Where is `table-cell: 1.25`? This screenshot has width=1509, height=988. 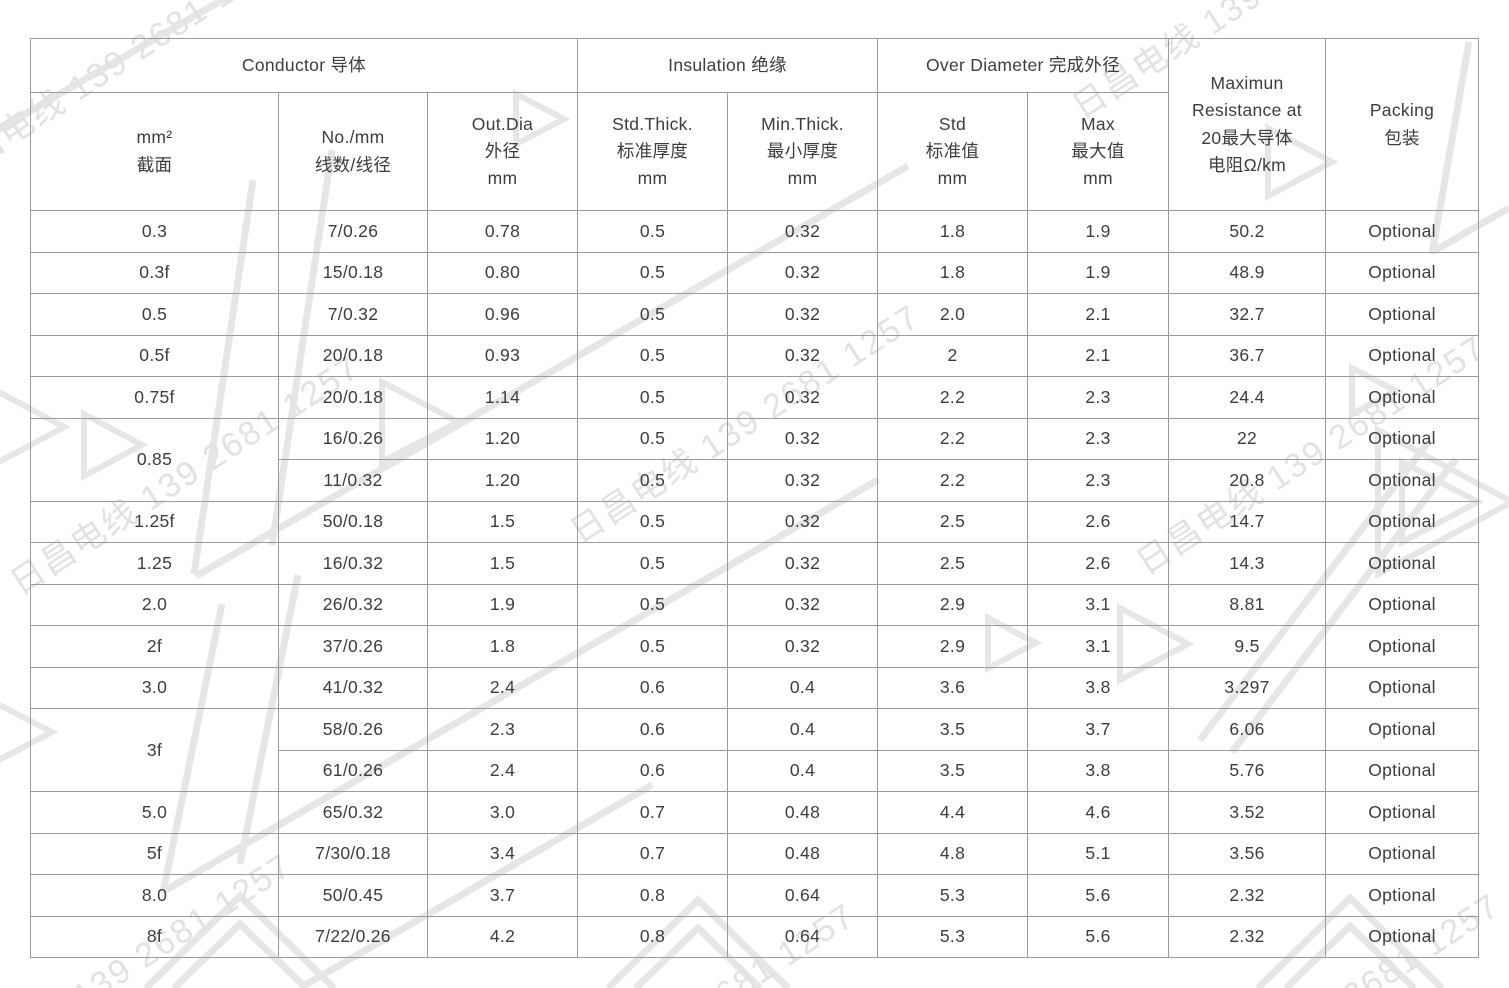
table-cell: 1.25 is located at coordinates (154, 563).